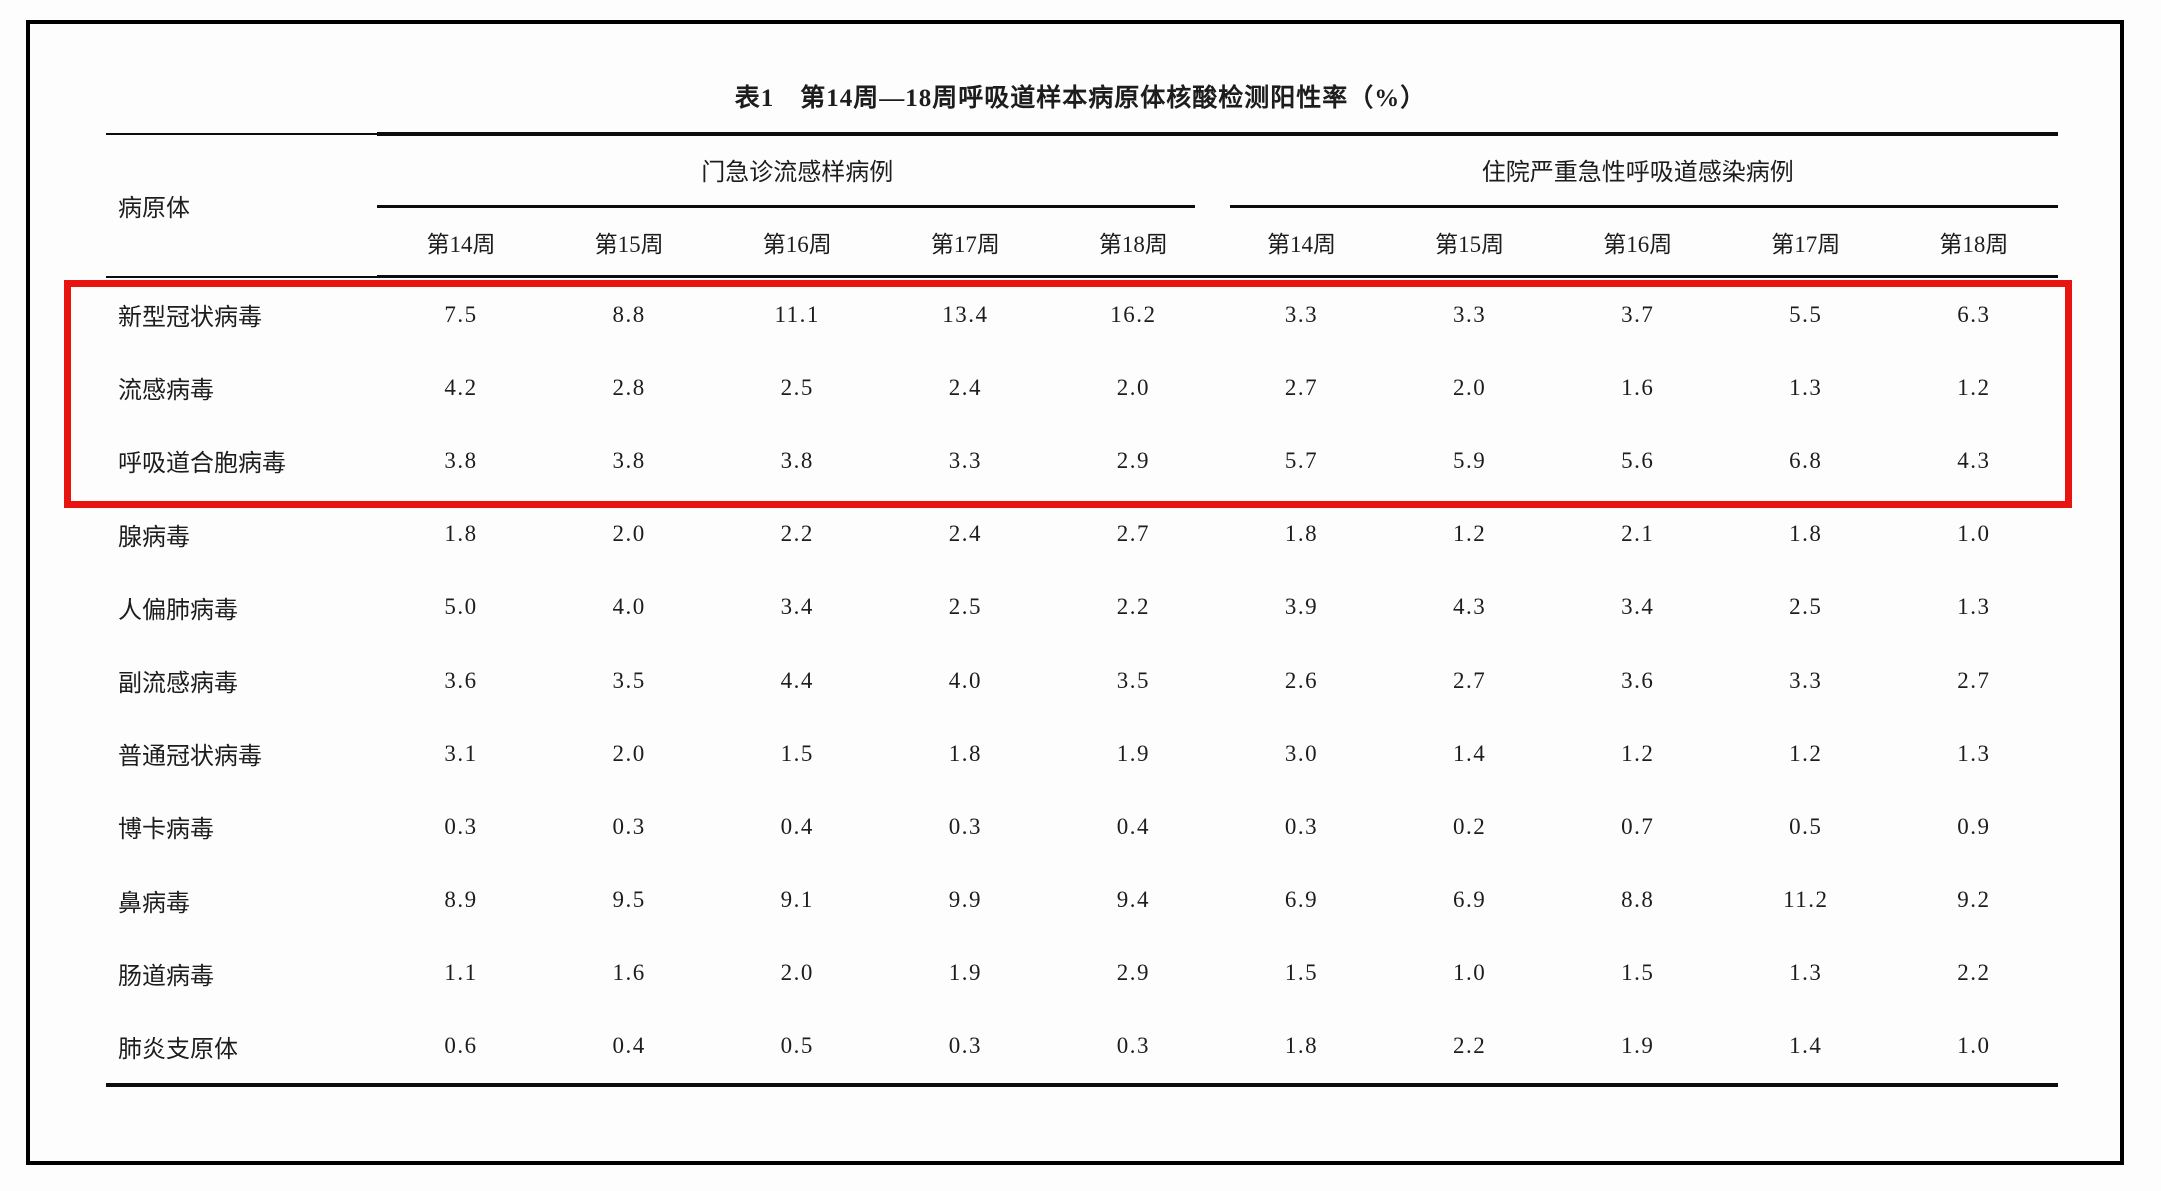  Describe the element at coordinates (1133, 314) in the screenshot. I see `value-cell: 16.2` at that location.